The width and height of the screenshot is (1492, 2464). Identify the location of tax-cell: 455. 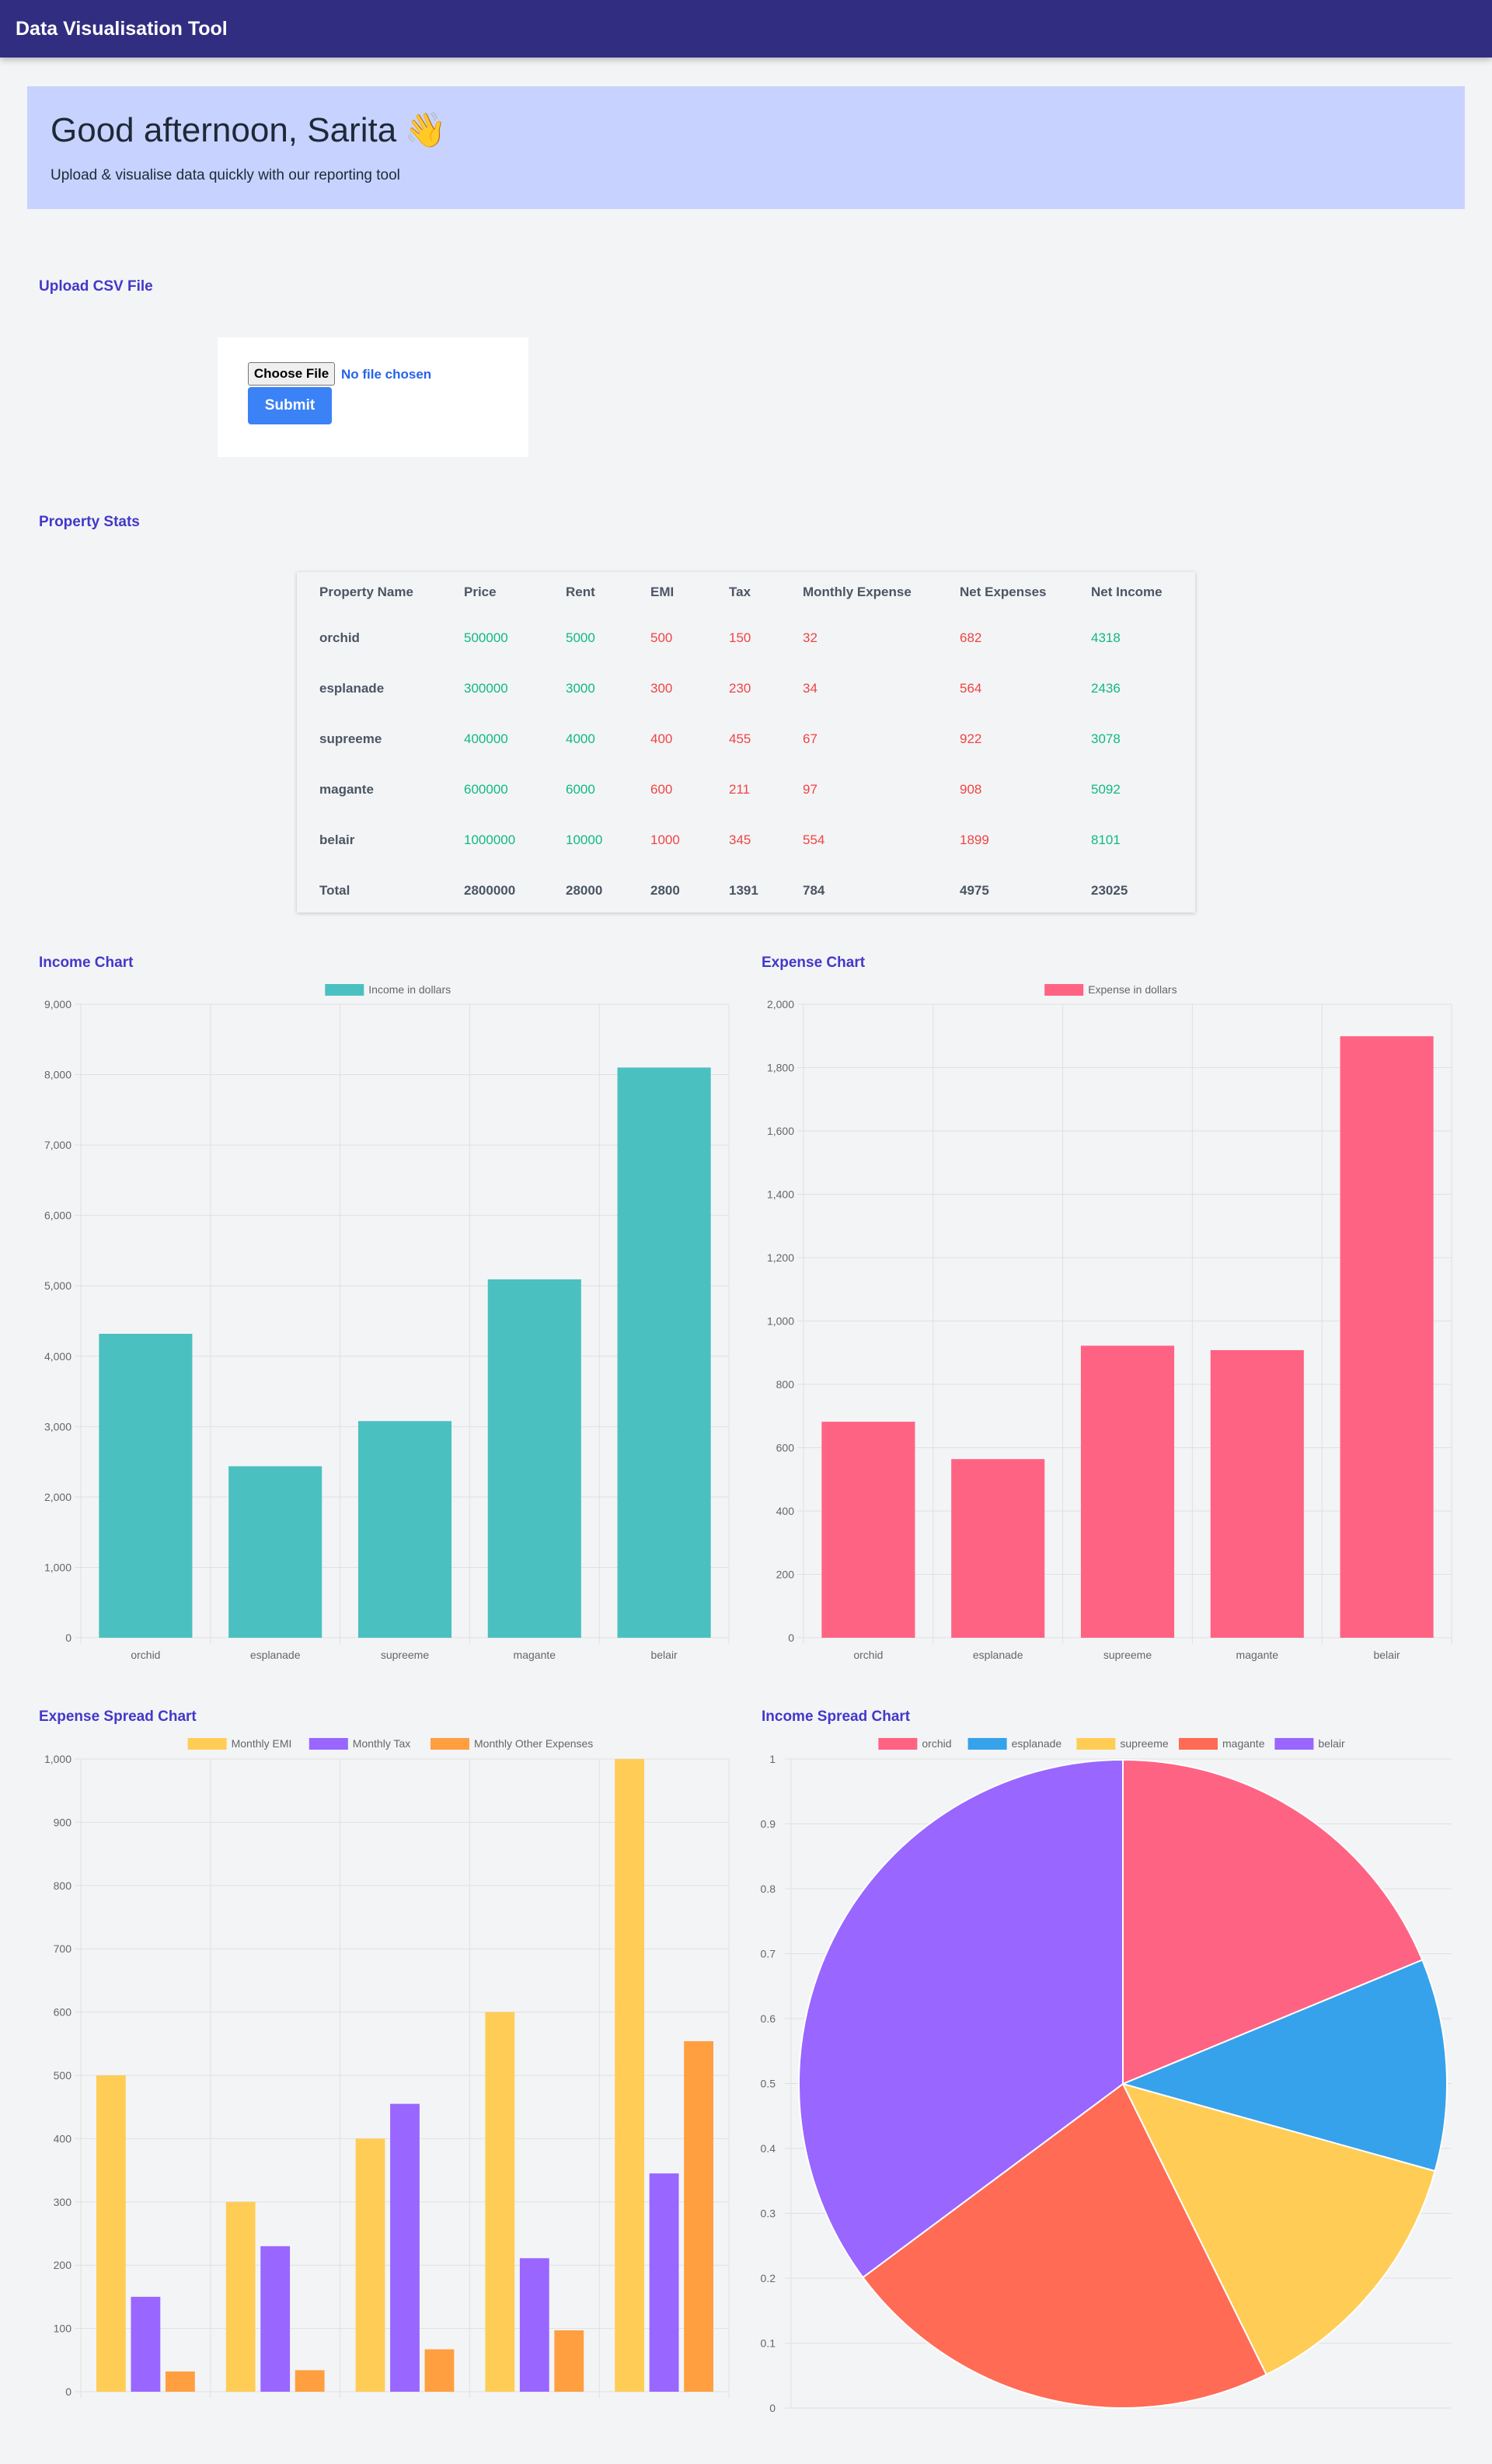
(740, 738).